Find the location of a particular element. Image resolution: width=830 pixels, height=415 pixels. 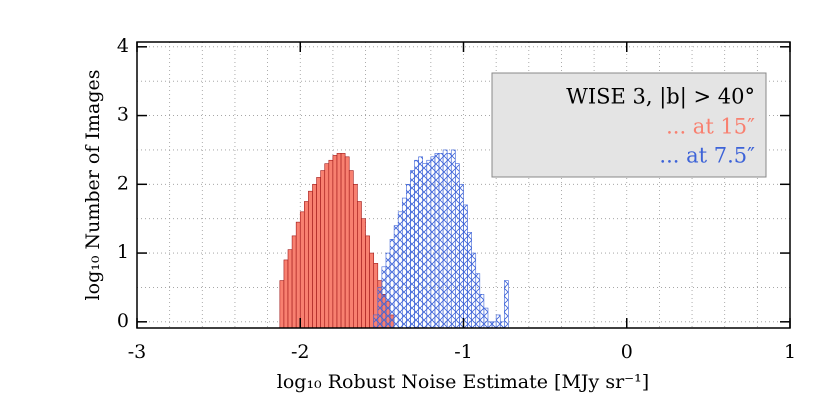

x-tick-label: -1 is located at coordinates (463, 352).